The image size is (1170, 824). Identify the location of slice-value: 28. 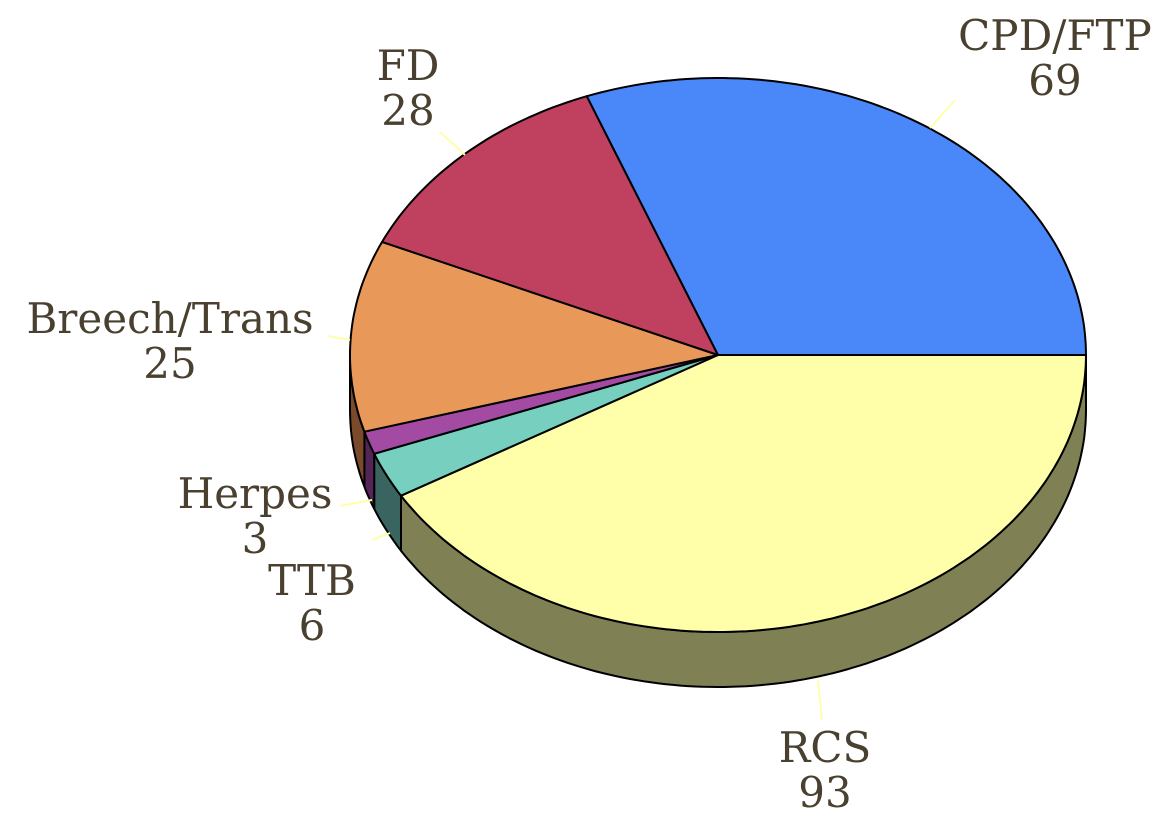
(407, 110).